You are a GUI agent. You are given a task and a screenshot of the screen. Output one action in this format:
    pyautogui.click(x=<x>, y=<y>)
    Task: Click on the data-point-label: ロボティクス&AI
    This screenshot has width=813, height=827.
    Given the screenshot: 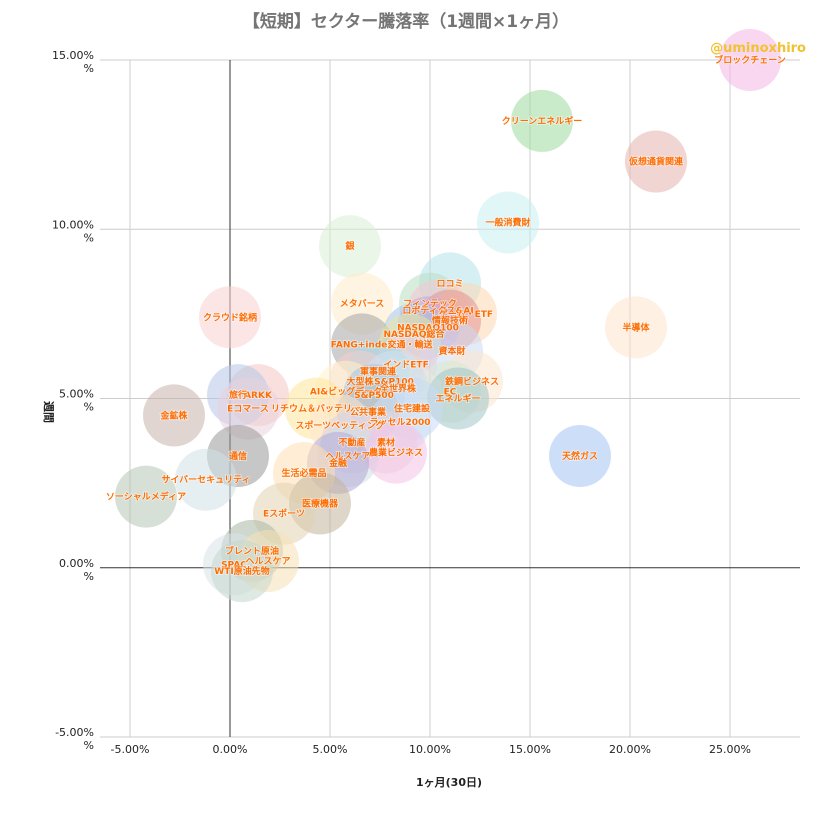 What is the action you would take?
    pyautogui.click(x=437, y=310)
    